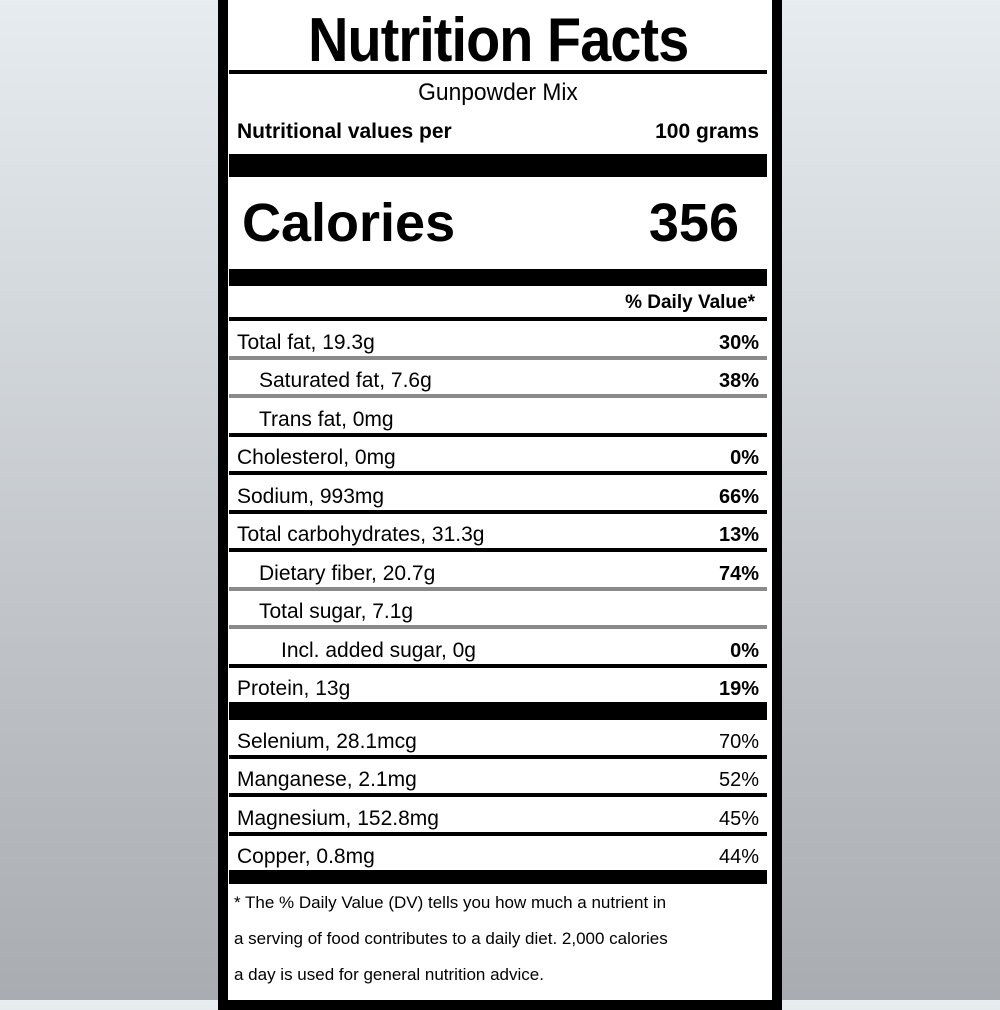 The width and height of the screenshot is (1000, 1010). What do you see at coordinates (498, 92) in the screenshot?
I see `product-name: Gunpowder Mix` at bounding box center [498, 92].